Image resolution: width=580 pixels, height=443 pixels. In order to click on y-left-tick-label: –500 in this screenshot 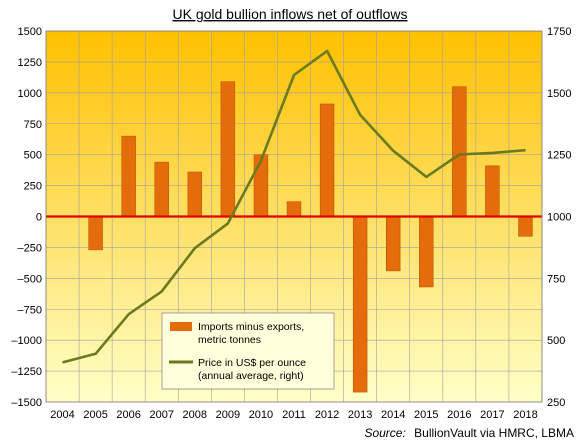, I will do `click(30, 279)`.